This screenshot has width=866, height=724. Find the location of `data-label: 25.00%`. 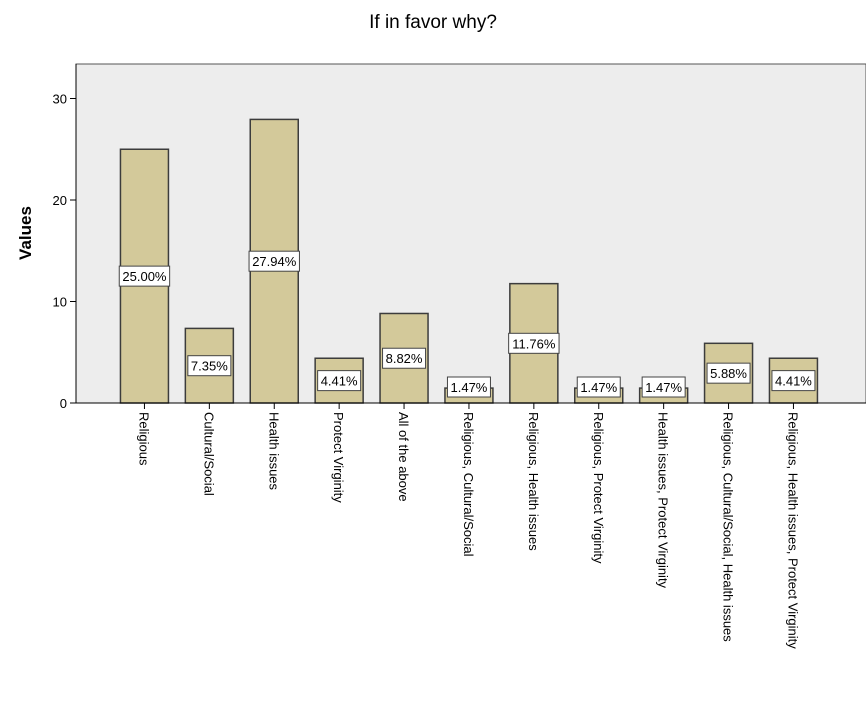

data-label: 25.00% is located at coordinates (144, 276).